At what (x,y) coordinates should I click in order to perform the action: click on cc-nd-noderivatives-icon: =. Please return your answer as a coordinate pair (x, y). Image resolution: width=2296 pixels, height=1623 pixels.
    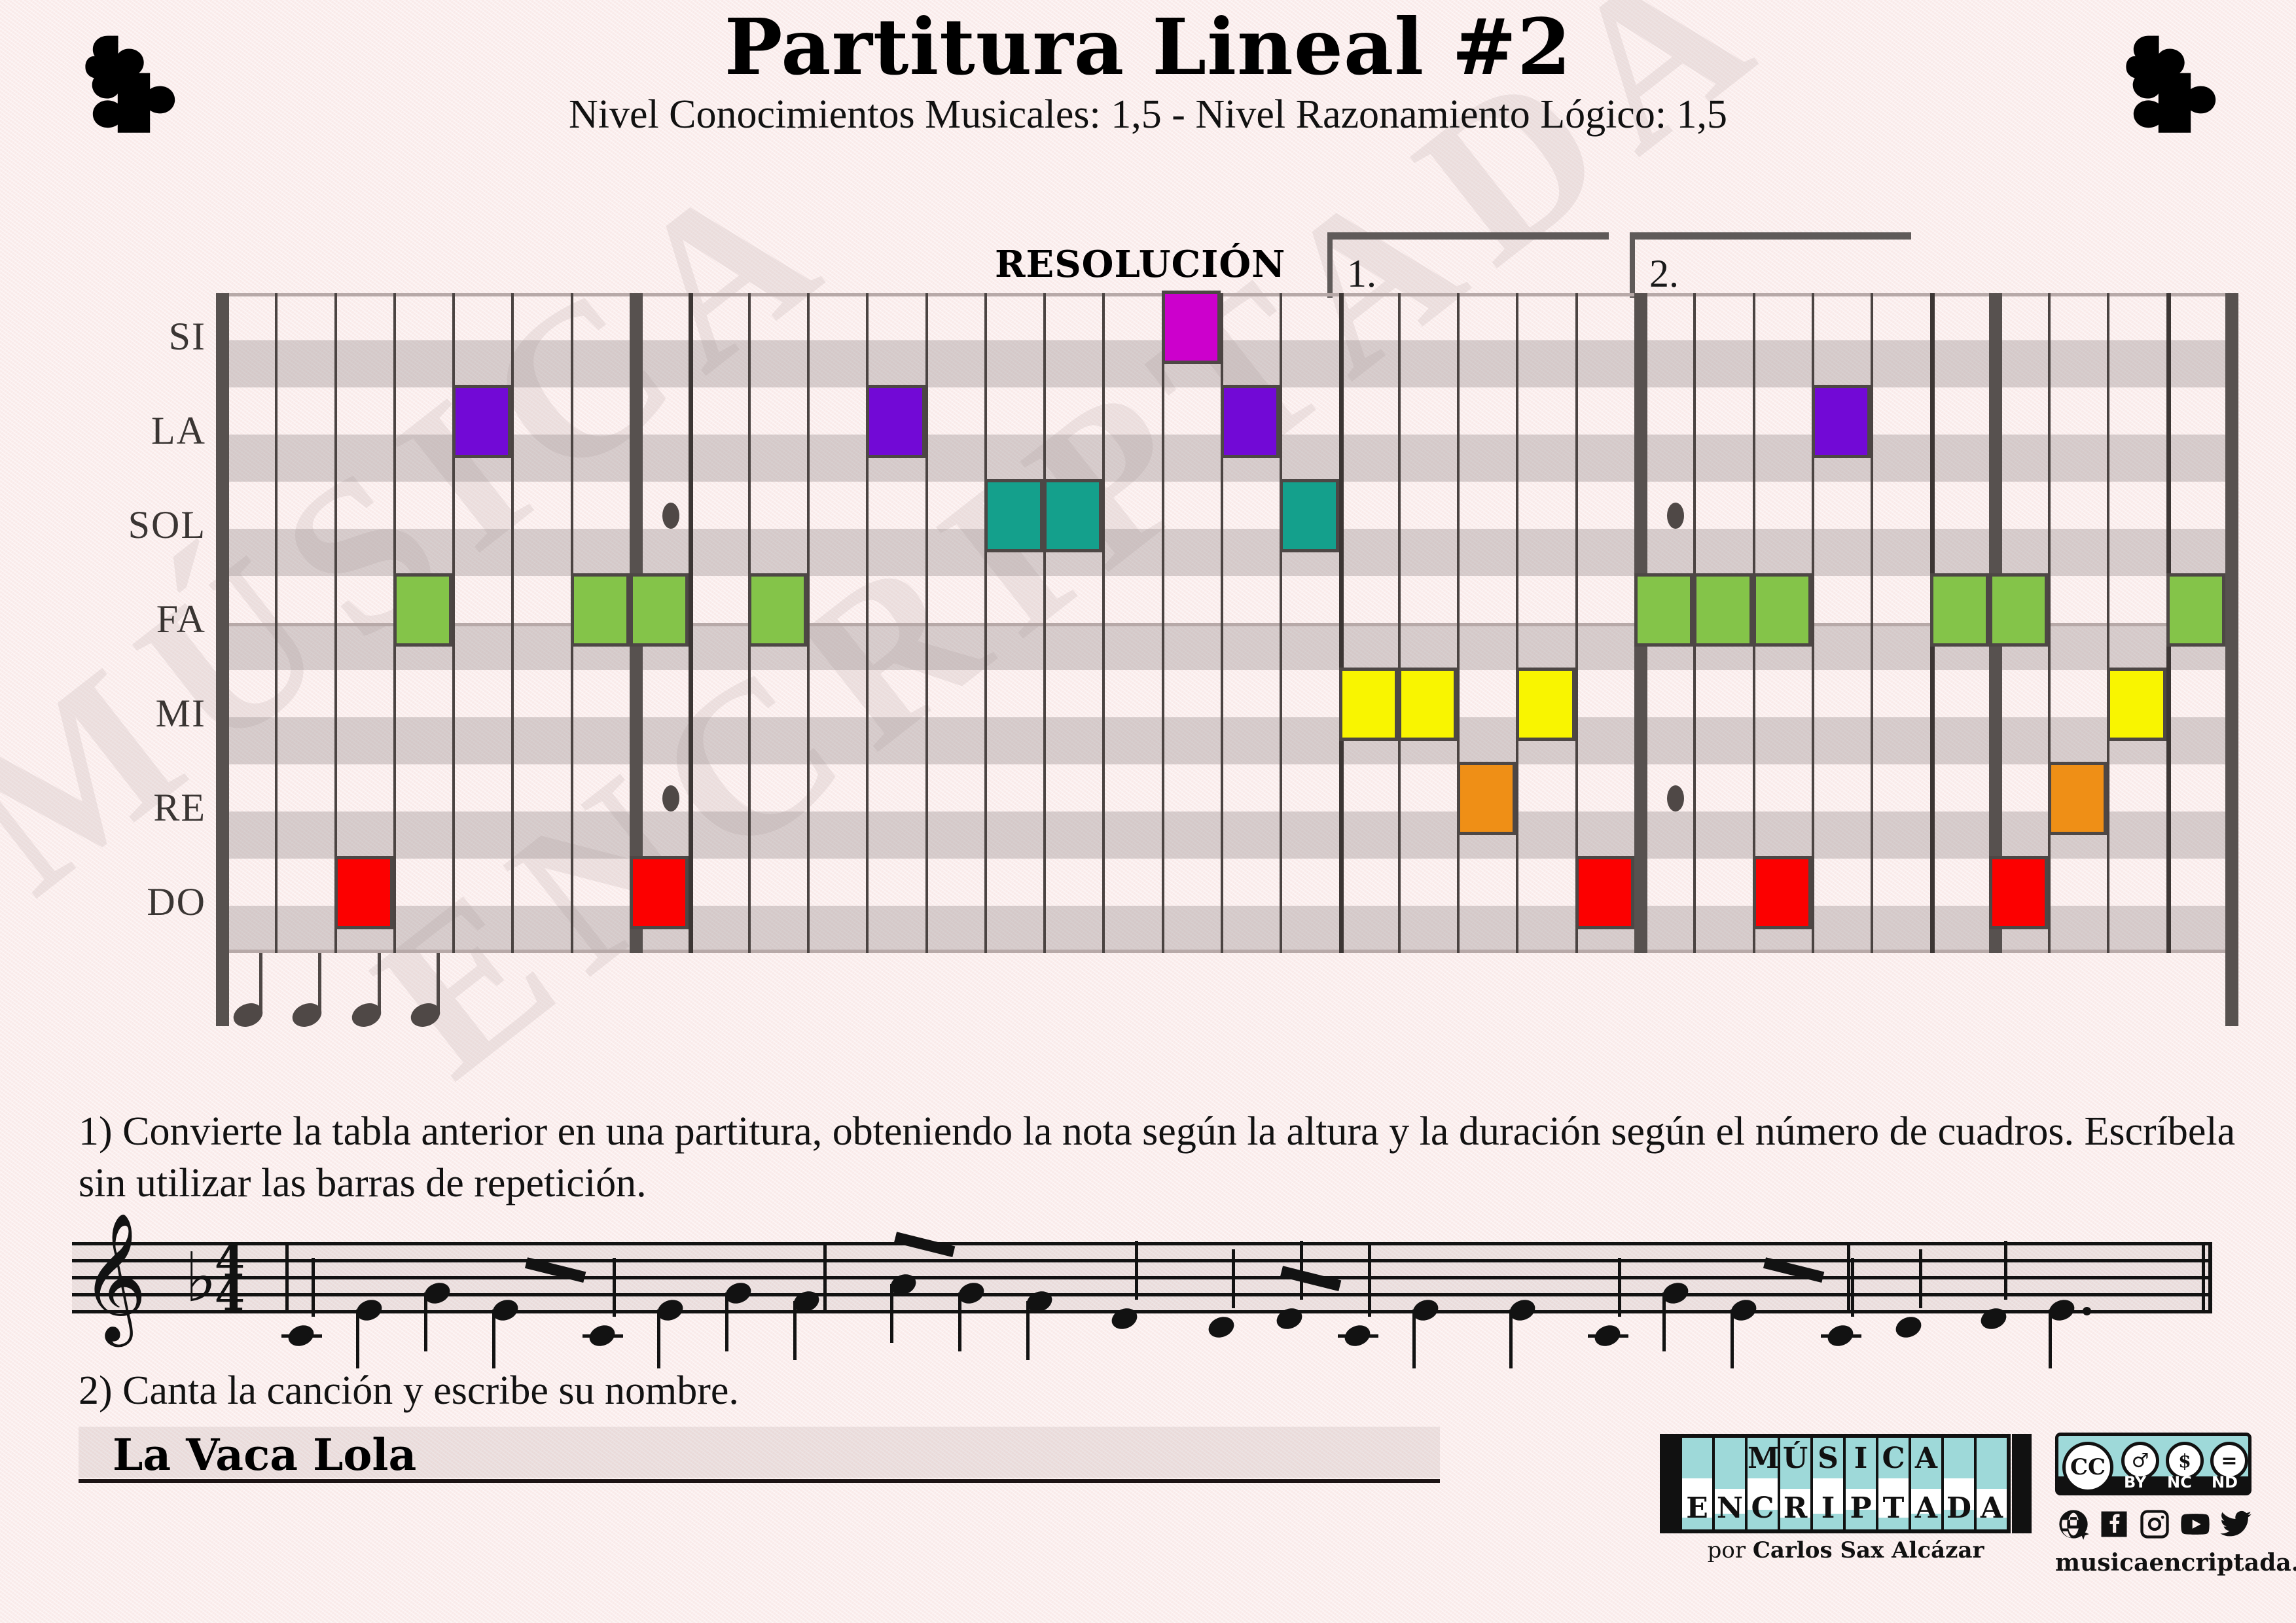
    Looking at the image, I should click on (2229, 1461).